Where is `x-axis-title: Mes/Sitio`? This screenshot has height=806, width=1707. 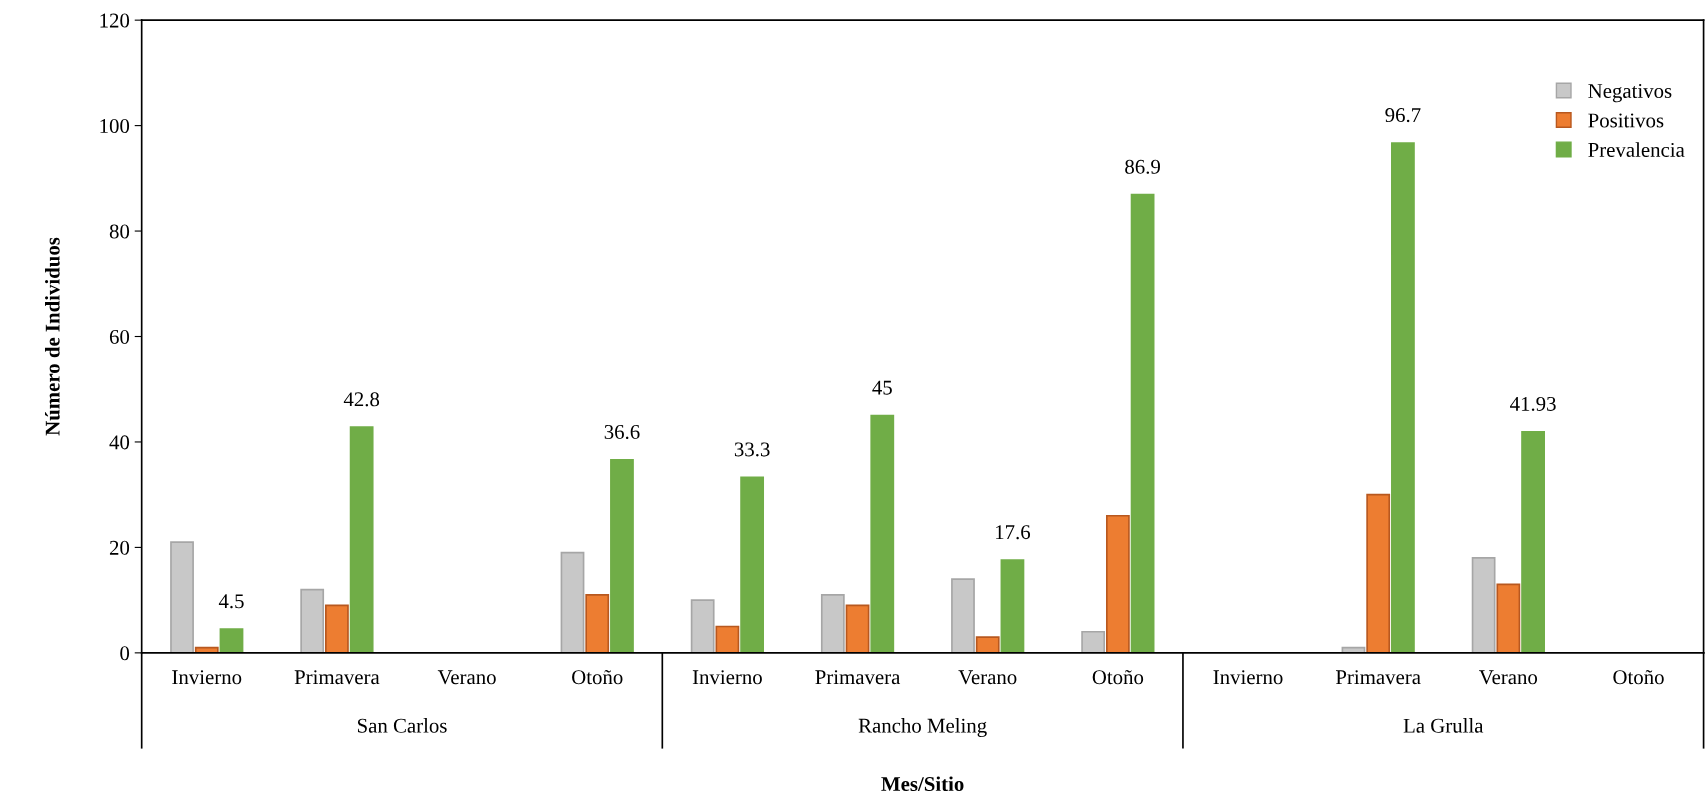 x-axis-title: Mes/Sitio is located at coordinates (922, 784).